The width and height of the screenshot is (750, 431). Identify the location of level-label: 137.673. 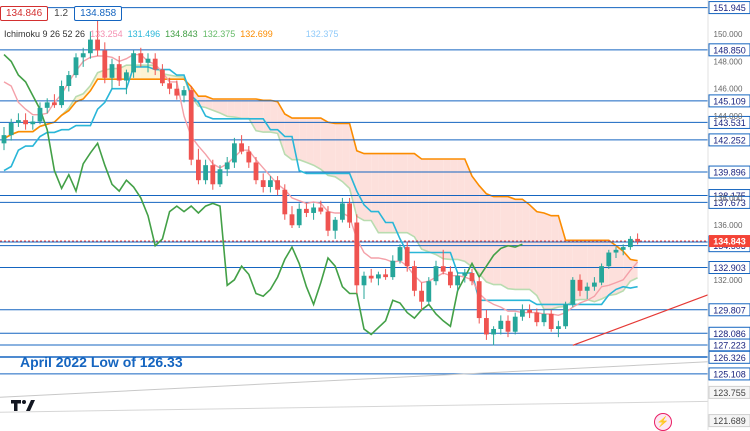
(729, 203).